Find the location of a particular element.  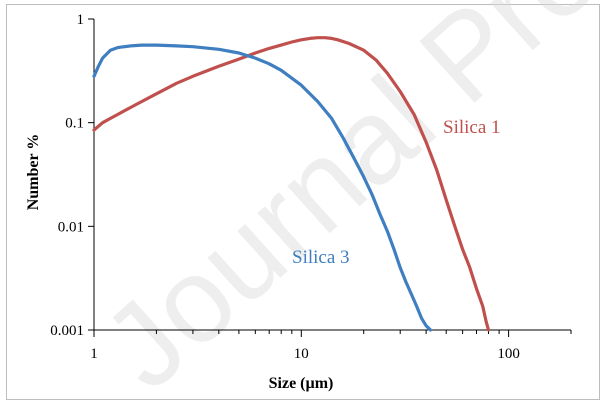

y-tick-label: 0.001 is located at coordinates (67, 331).